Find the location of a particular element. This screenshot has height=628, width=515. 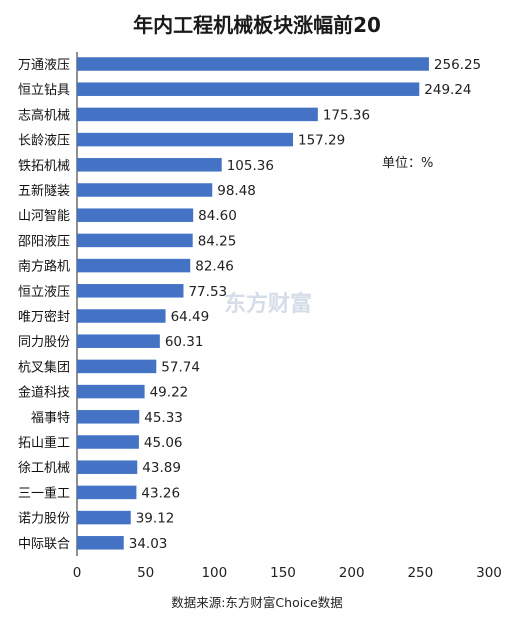

category-label: 五新隧装 is located at coordinates (44, 191).